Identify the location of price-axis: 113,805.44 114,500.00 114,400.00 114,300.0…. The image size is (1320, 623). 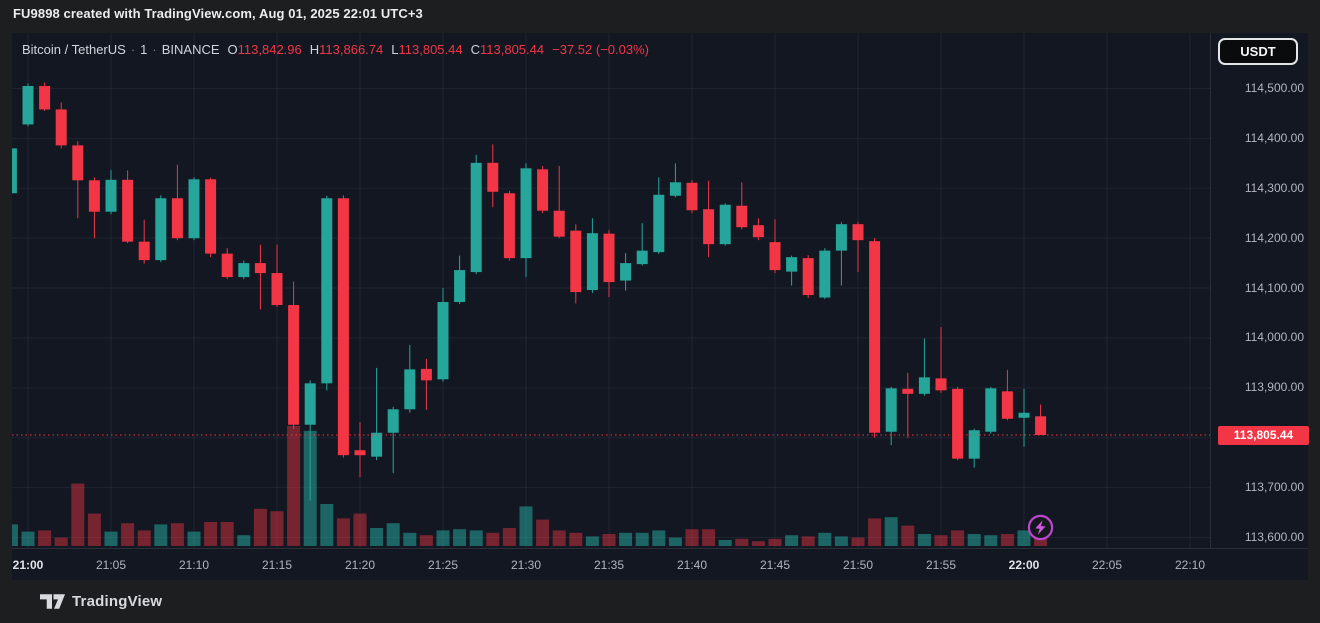
(1259, 290).